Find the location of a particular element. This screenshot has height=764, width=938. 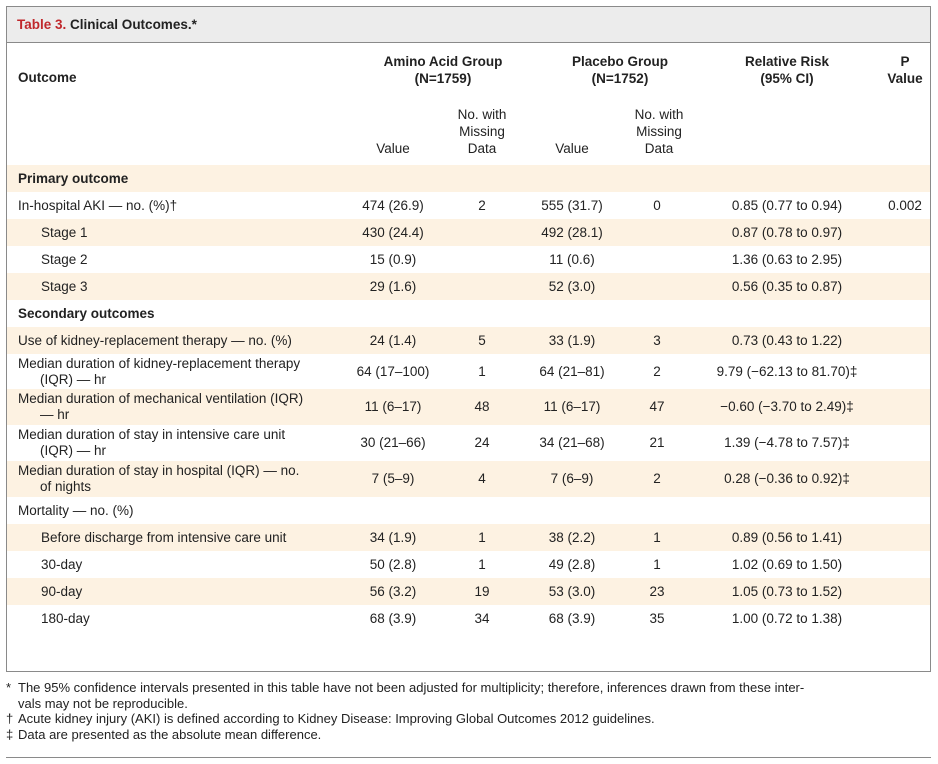

footnote-symbol: † is located at coordinates (10, 718).